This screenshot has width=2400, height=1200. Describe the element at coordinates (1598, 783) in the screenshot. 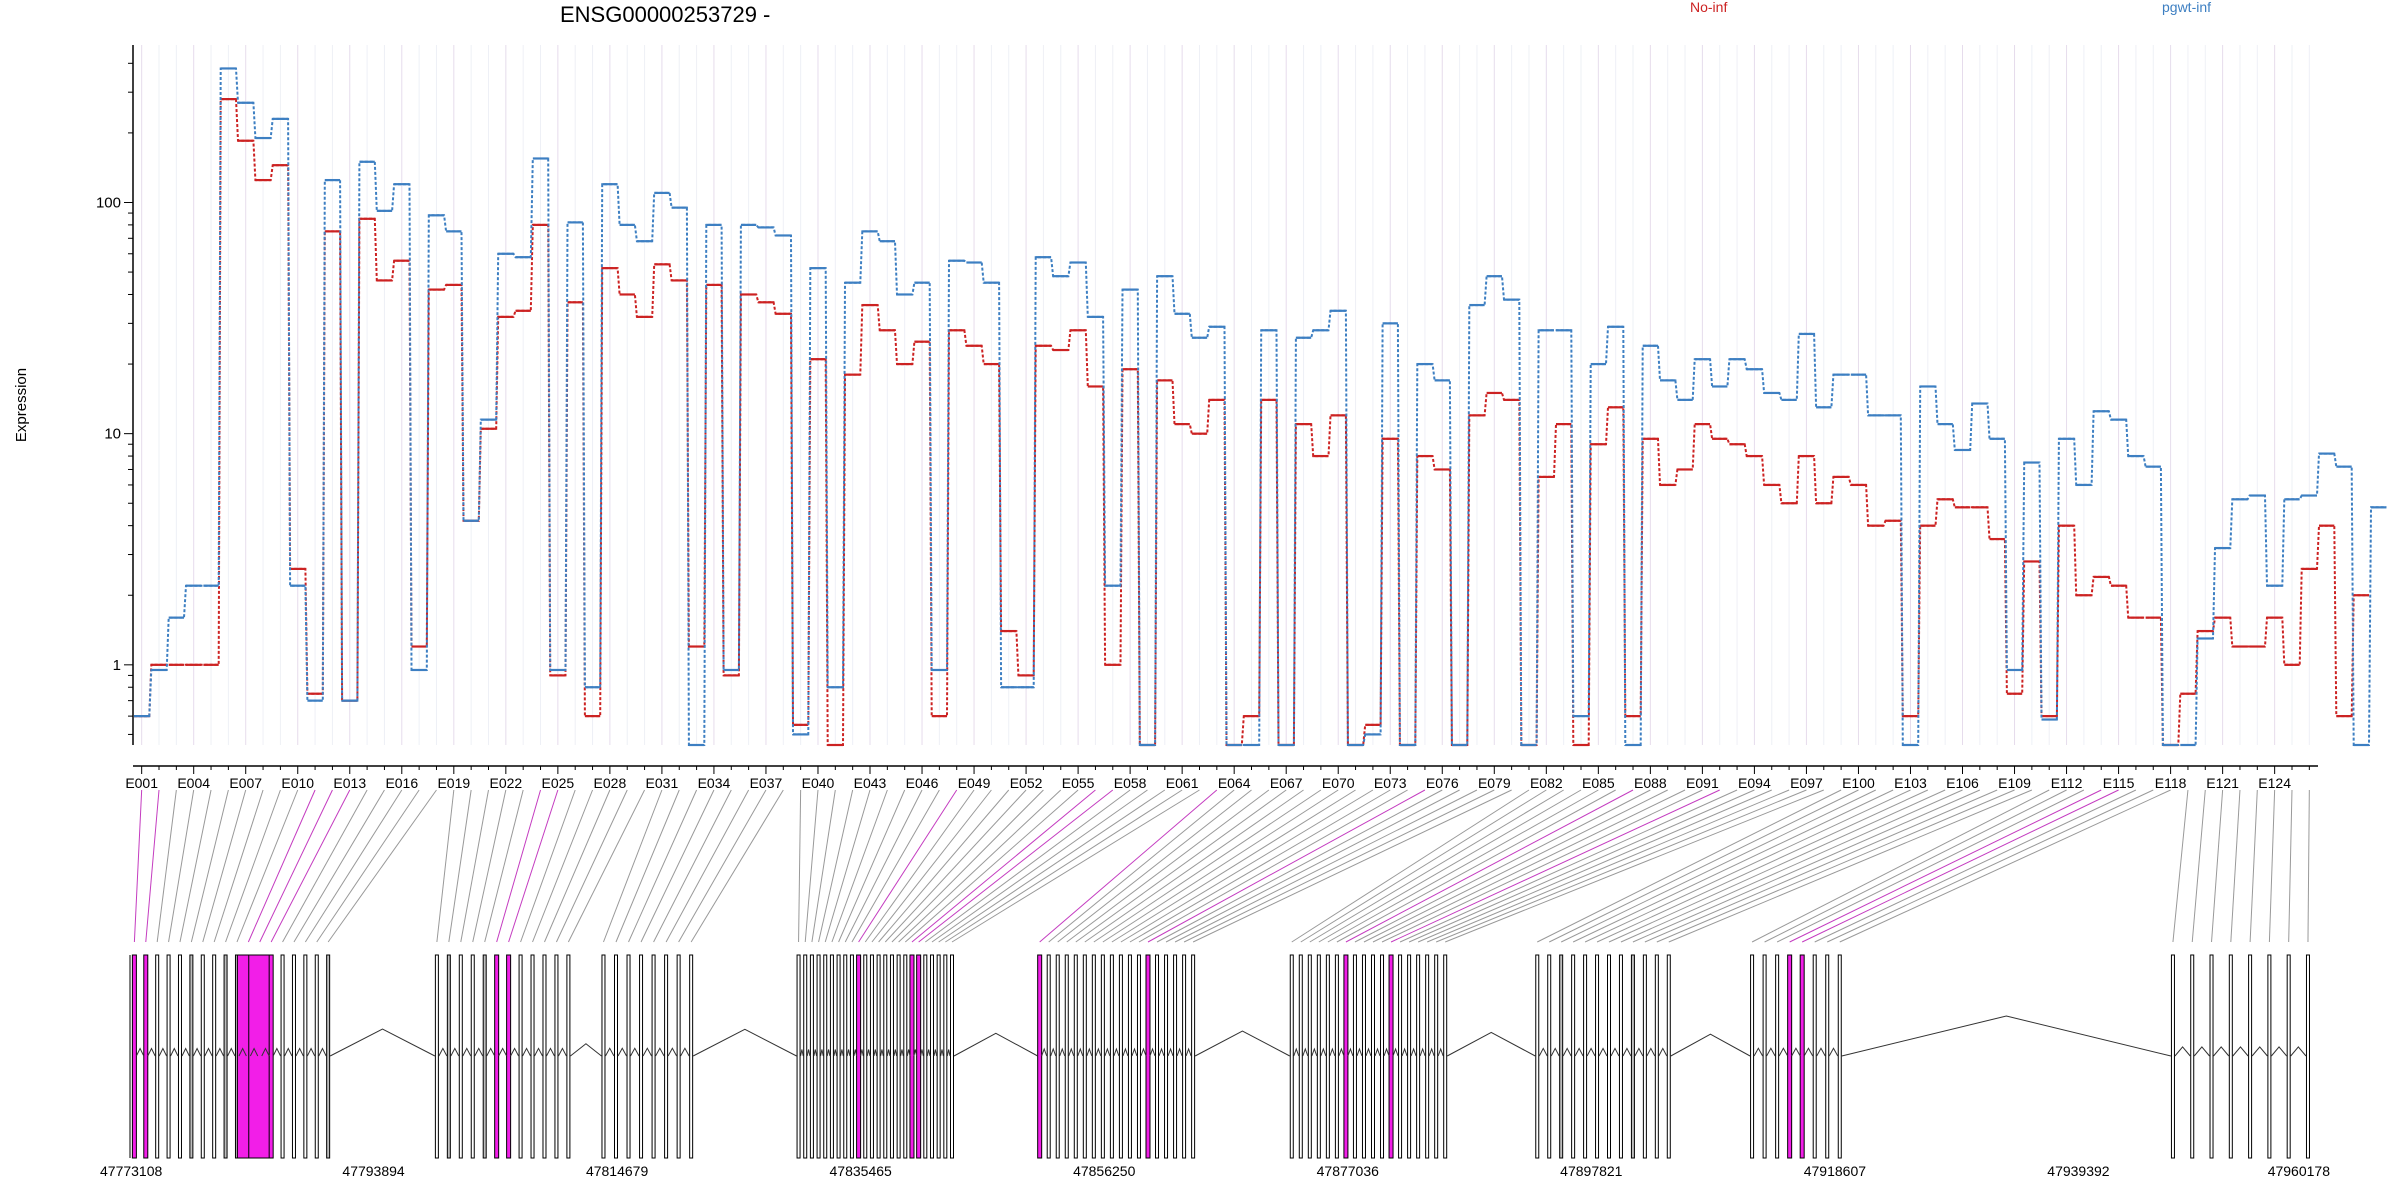

I see `exon-label: E085` at that location.